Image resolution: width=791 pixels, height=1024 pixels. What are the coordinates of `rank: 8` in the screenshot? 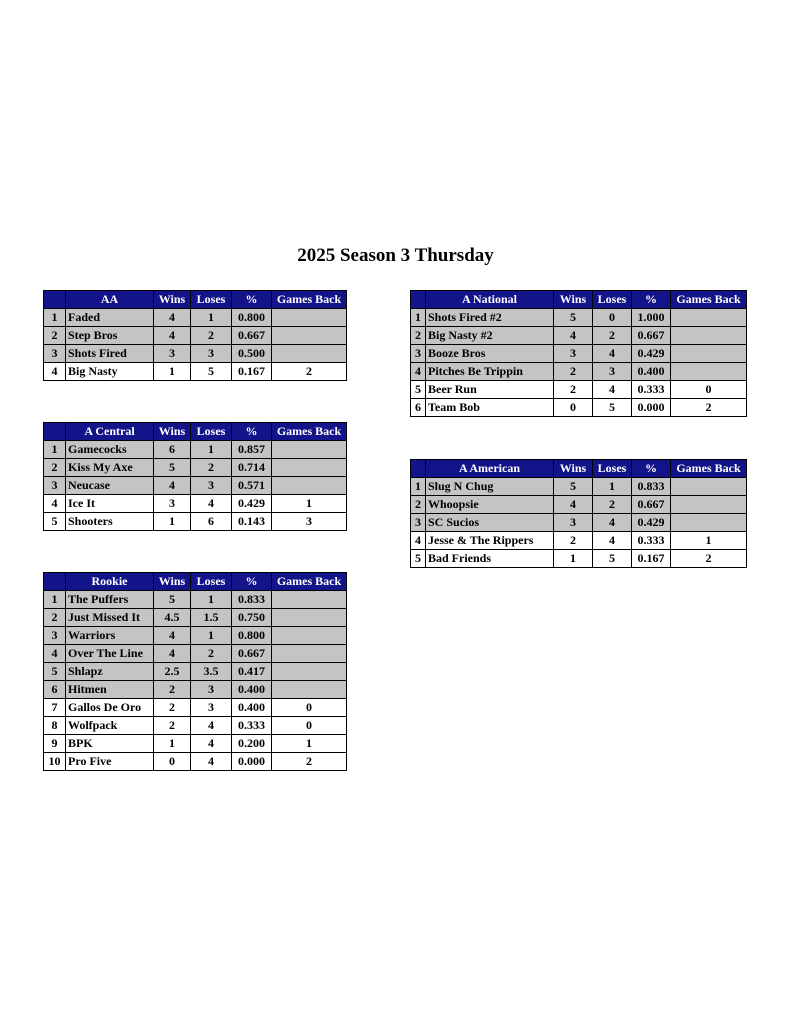 It's located at (54, 725).